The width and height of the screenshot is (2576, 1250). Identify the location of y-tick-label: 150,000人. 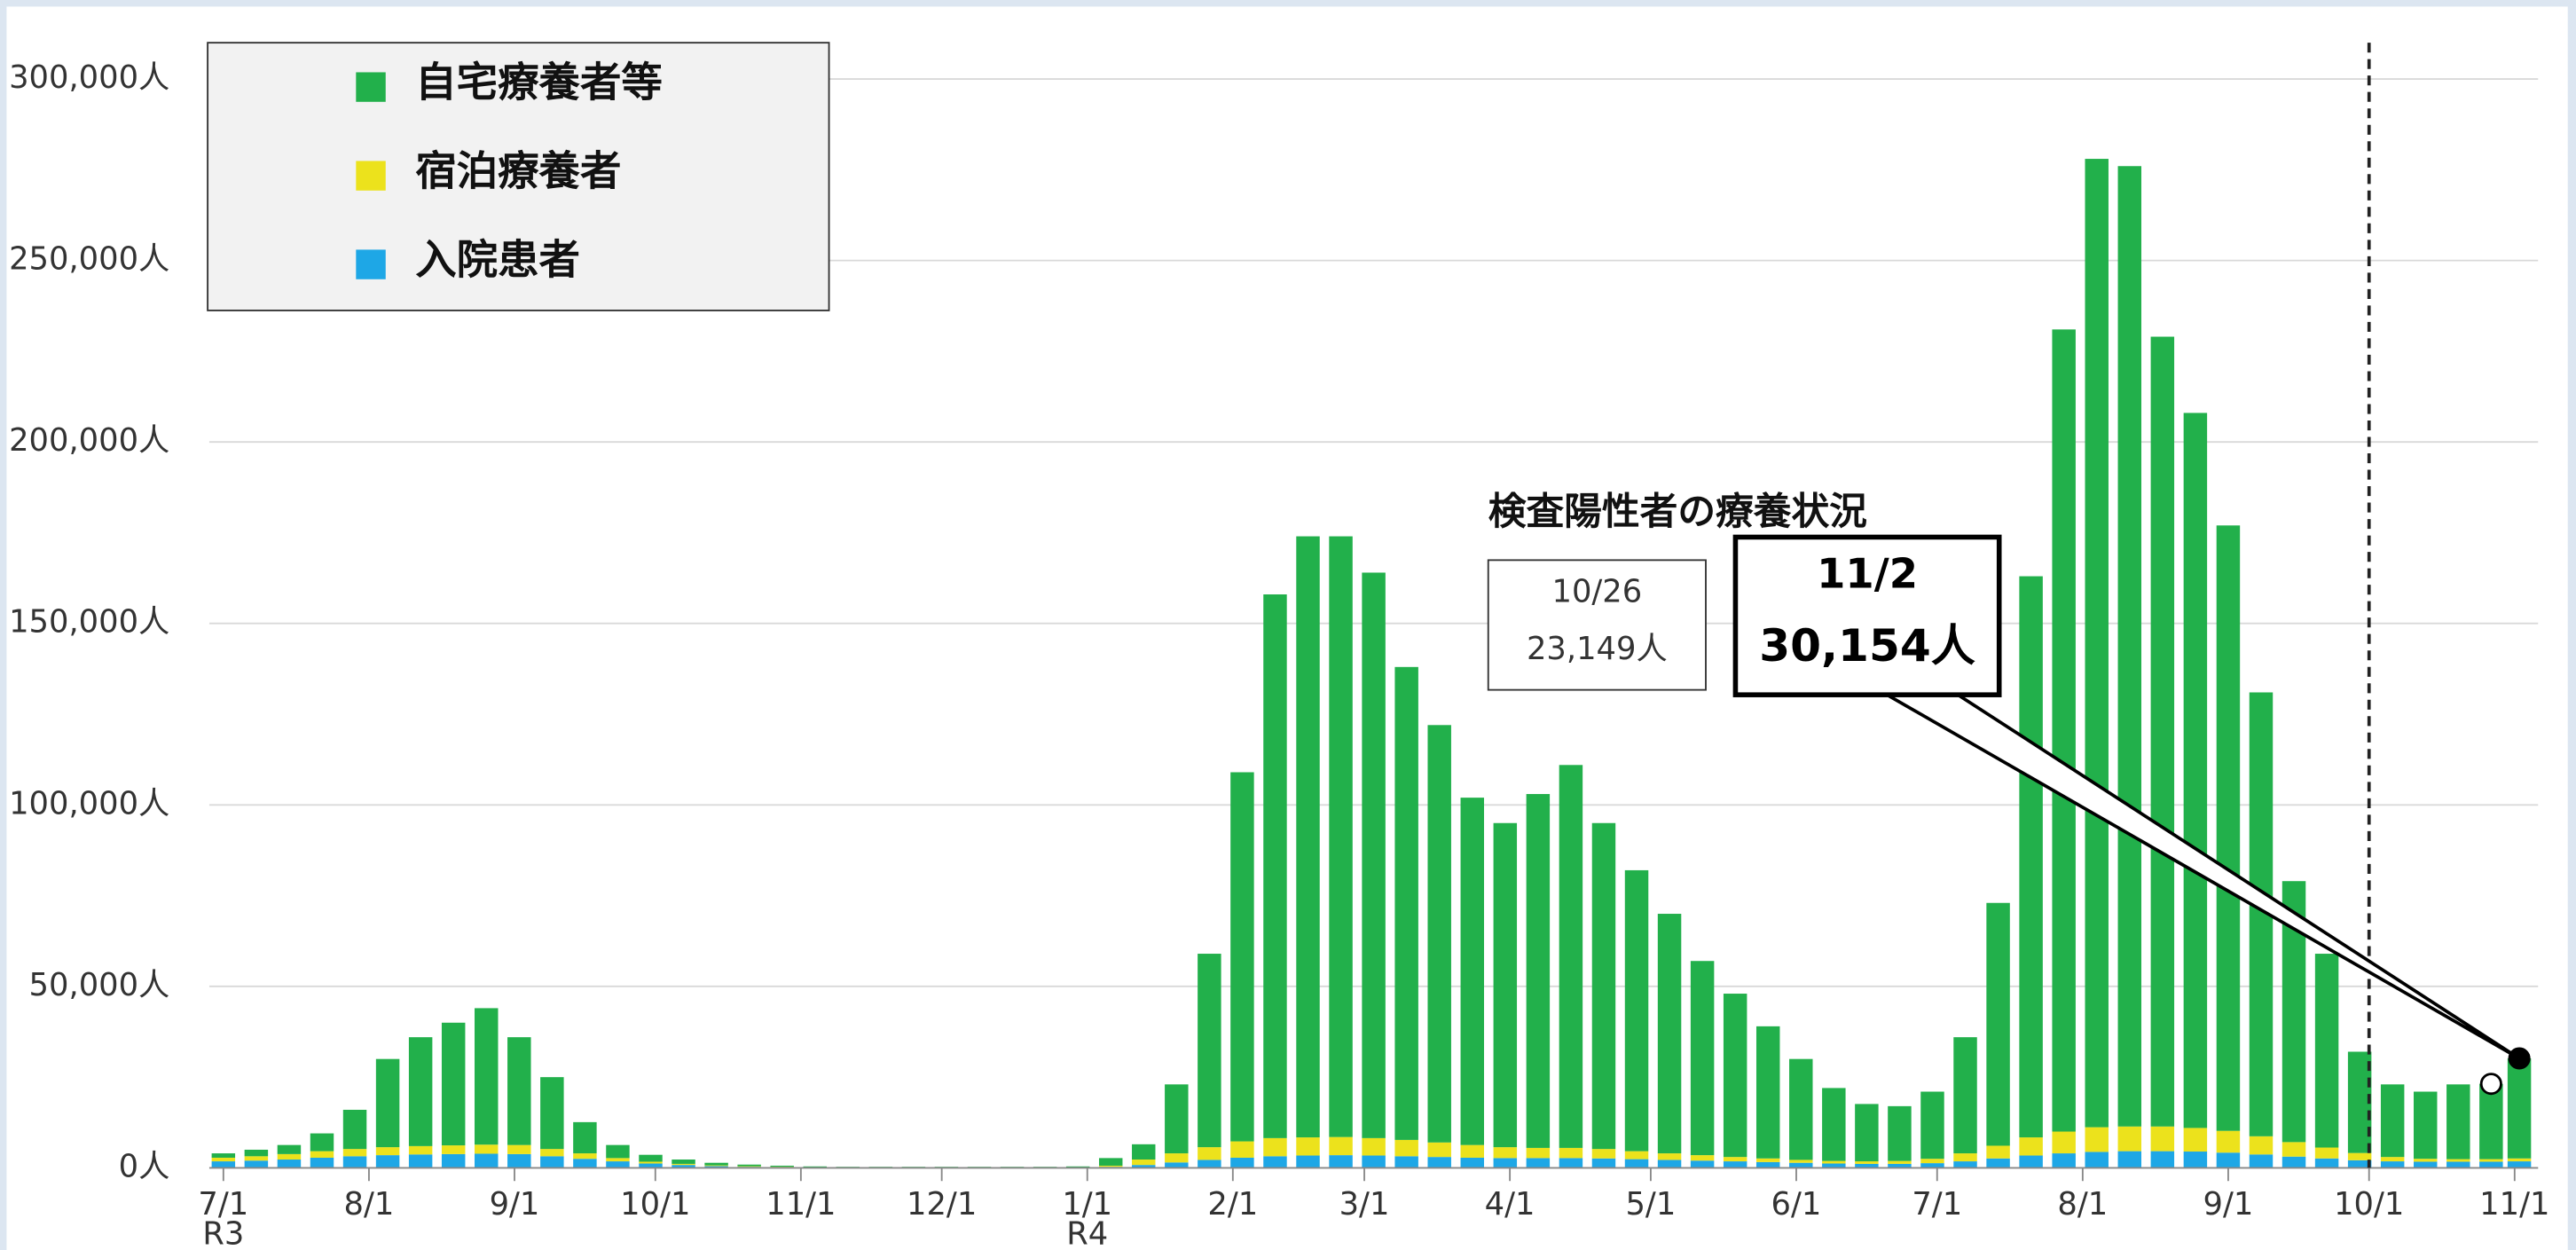
(89, 622).